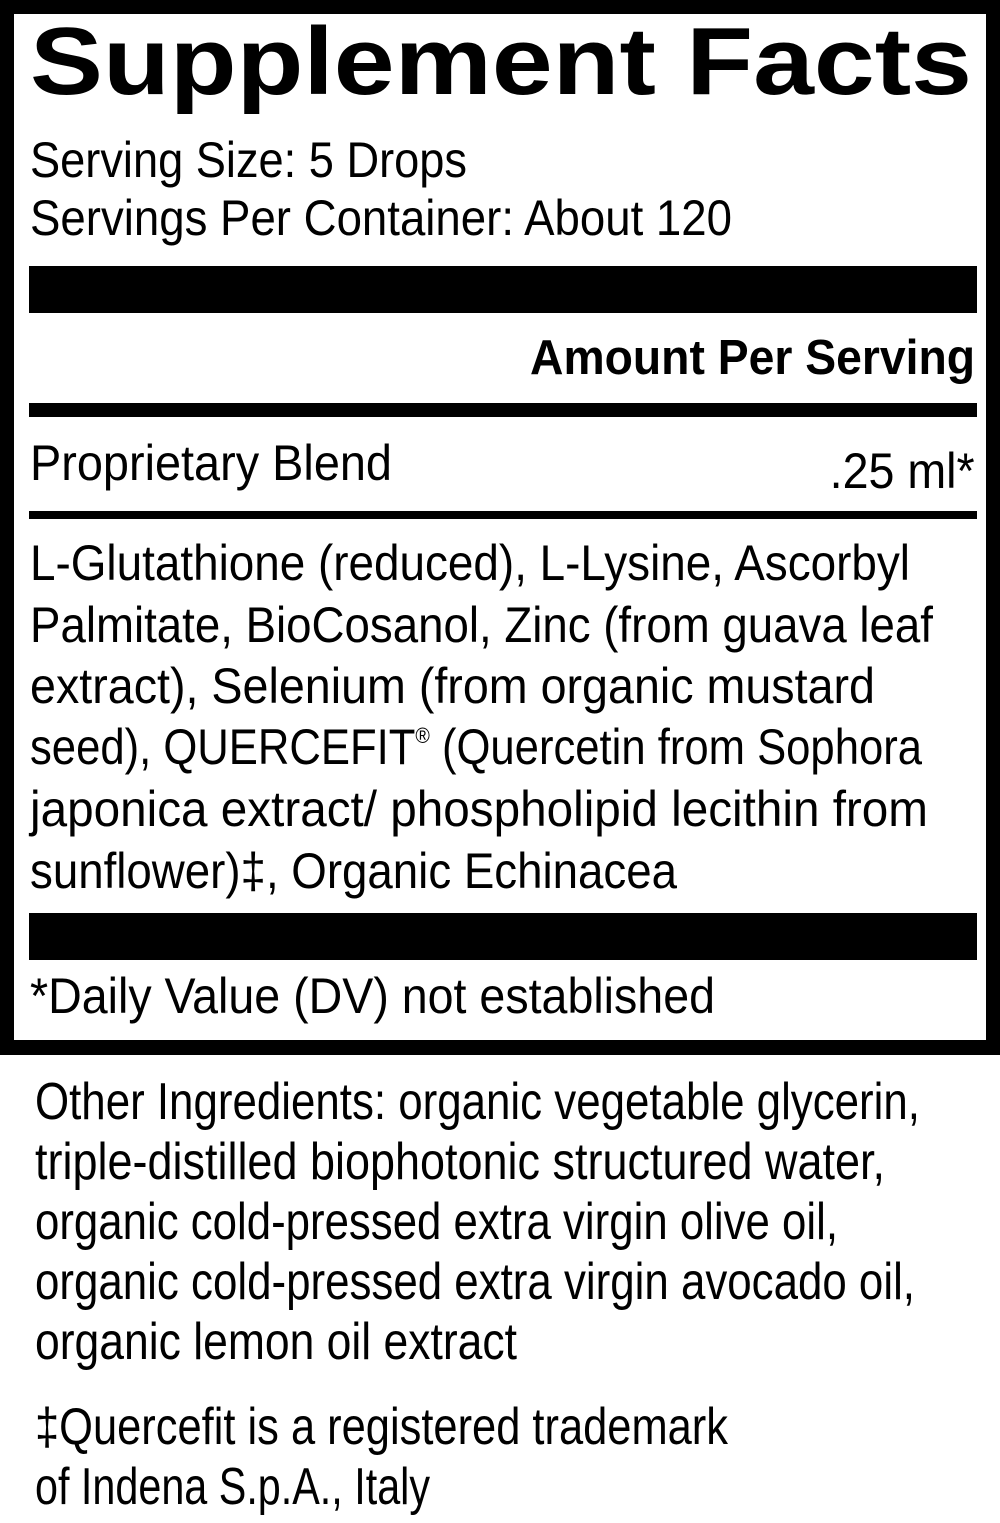 This screenshot has width=1000, height=1523. Describe the element at coordinates (381, 218) in the screenshot. I see `servings-per-container: Servings Per Container: About 120` at that location.